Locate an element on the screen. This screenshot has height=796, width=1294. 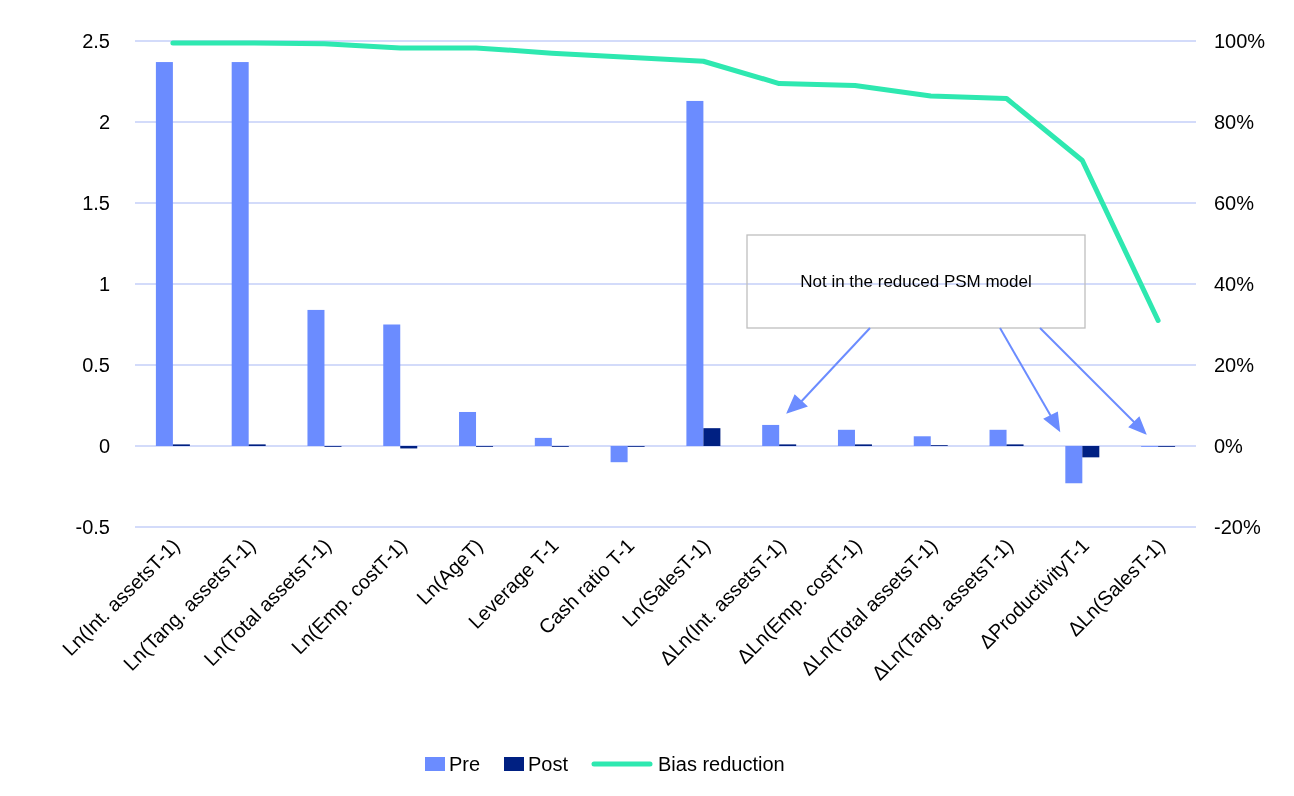
y2-tick-label: 60% is located at coordinates (1234, 203).